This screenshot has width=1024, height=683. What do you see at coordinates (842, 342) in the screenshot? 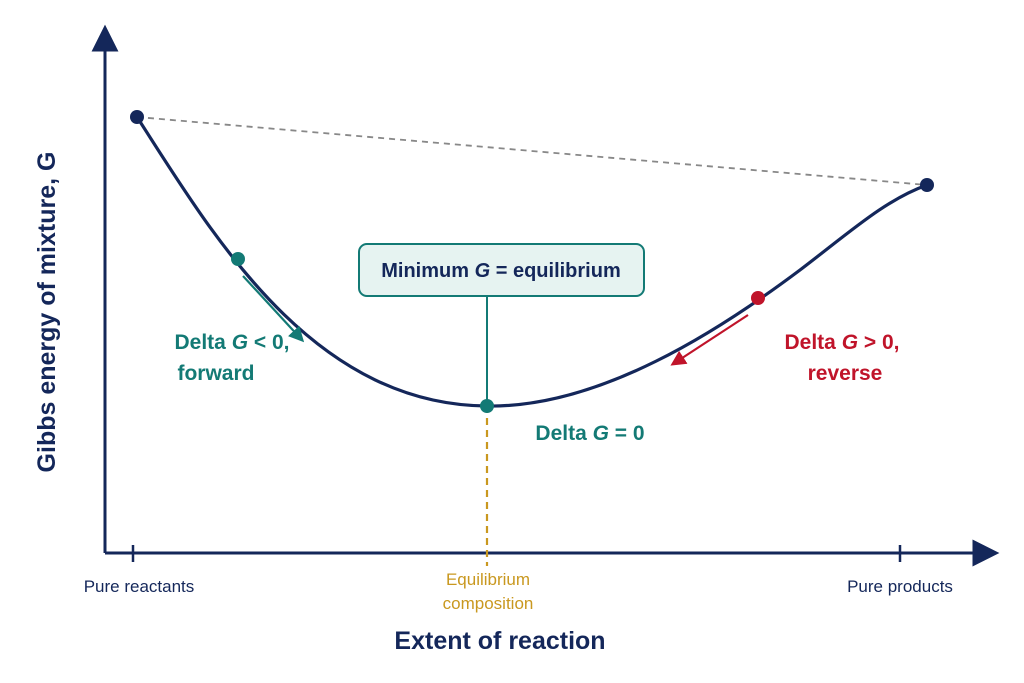
I see `reverse-note: Delta G > 0,` at bounding box center [842, 342].